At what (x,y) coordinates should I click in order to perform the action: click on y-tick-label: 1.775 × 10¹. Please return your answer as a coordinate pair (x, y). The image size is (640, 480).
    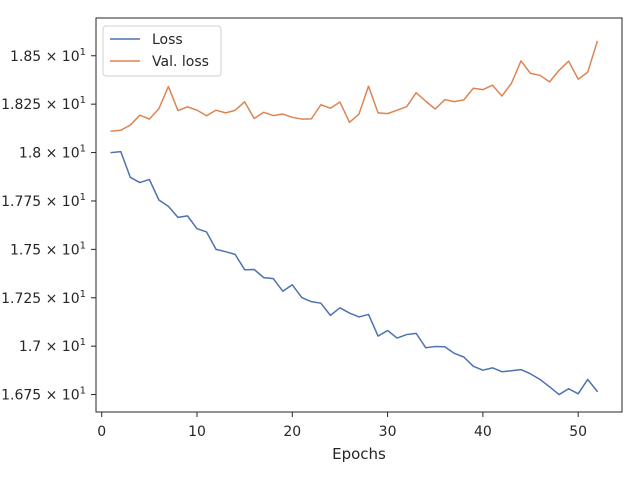
    Looking at the image, I should click on (43, 201).